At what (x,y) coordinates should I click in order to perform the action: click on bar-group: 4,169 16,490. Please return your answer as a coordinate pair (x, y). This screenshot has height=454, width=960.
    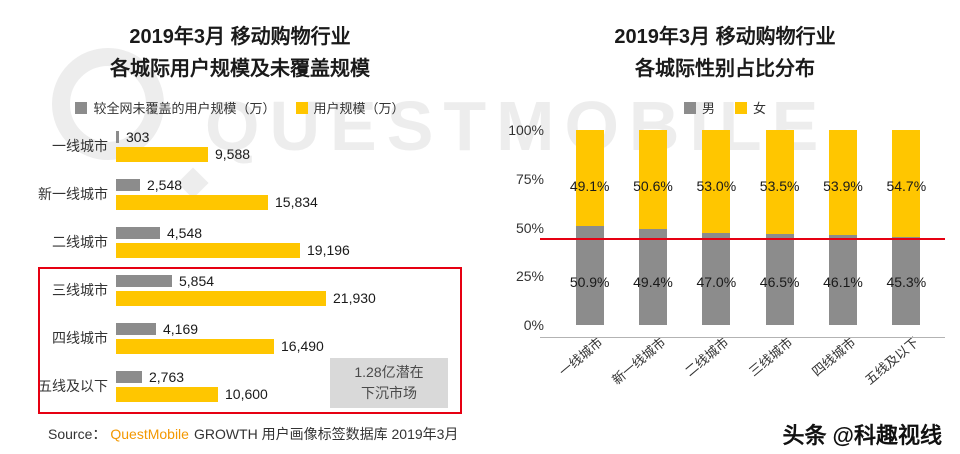
    Looking at the image, I should click on (220, 337).